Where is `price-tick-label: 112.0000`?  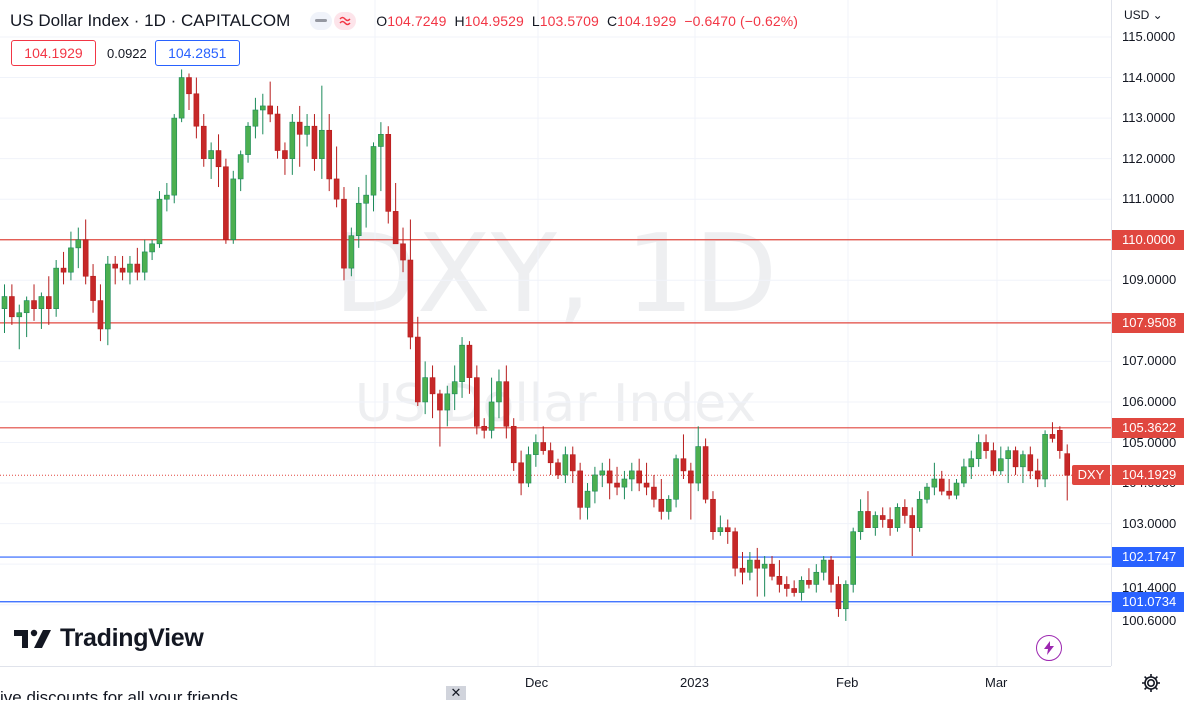 price-tick-label: 112.0000 is located at coordinates (1149, 158).